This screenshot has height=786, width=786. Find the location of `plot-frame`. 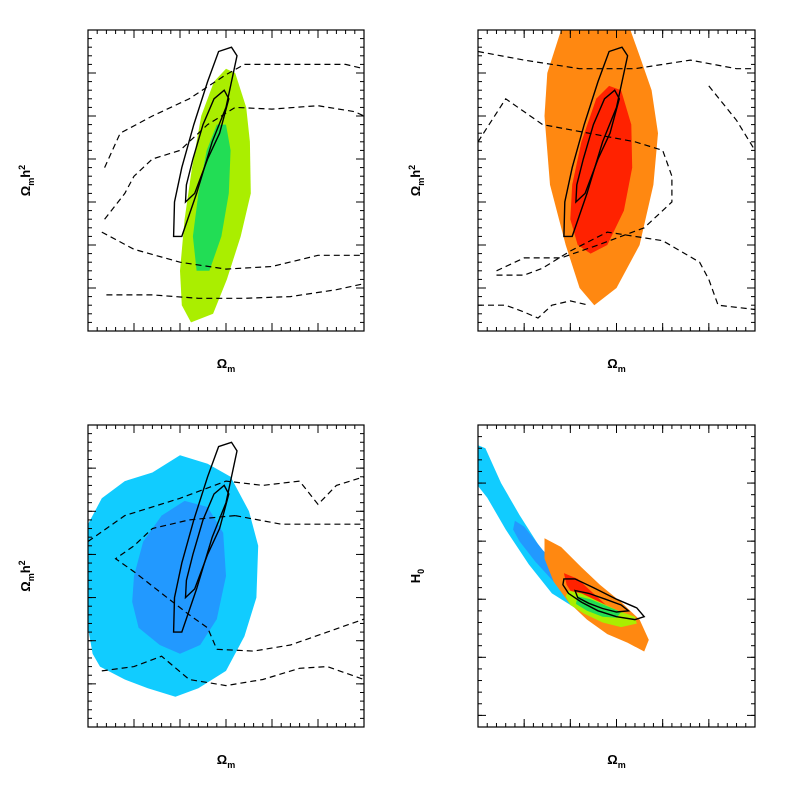

plot-frame is located at coordinates (616, 576).